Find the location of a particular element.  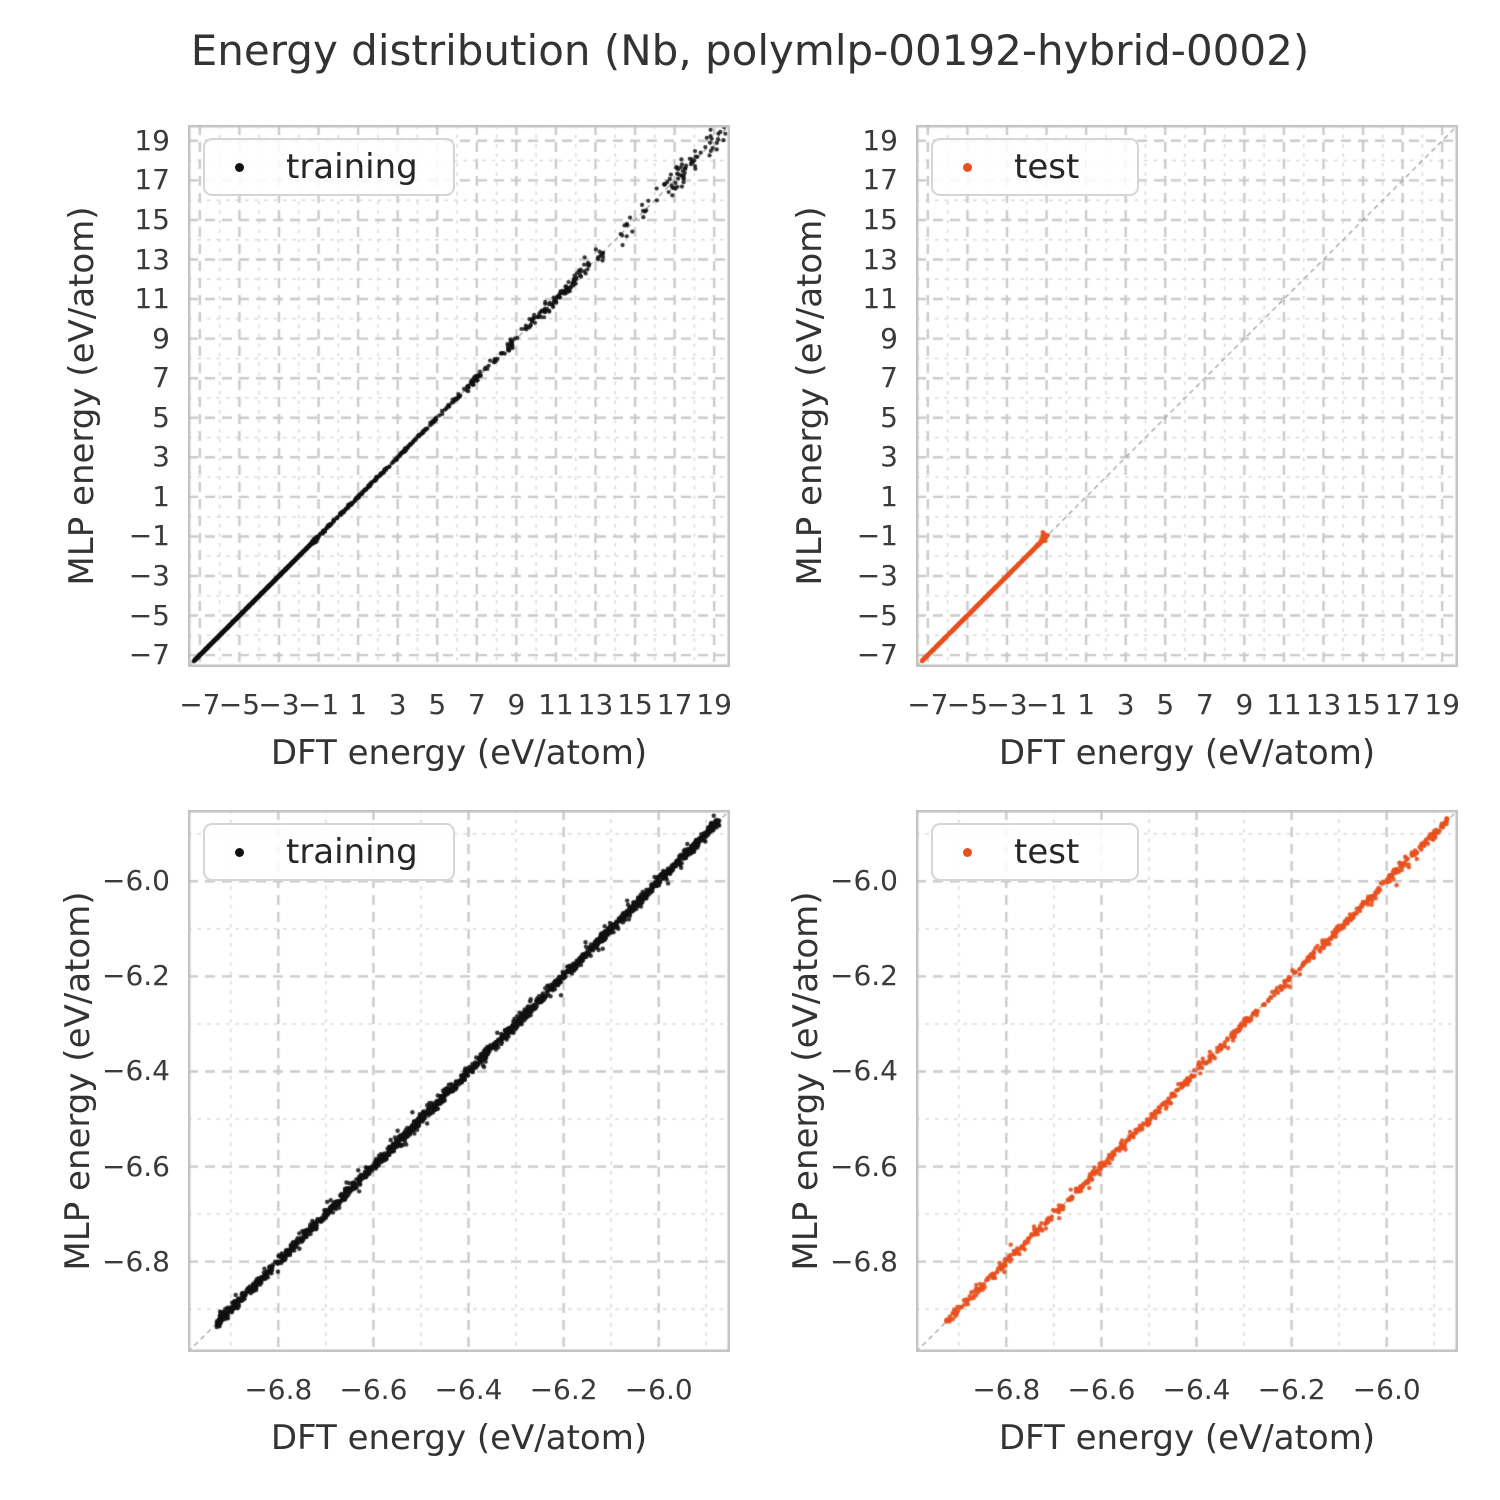

legend-test-zoom: test is located at coordinates (1035, 852).